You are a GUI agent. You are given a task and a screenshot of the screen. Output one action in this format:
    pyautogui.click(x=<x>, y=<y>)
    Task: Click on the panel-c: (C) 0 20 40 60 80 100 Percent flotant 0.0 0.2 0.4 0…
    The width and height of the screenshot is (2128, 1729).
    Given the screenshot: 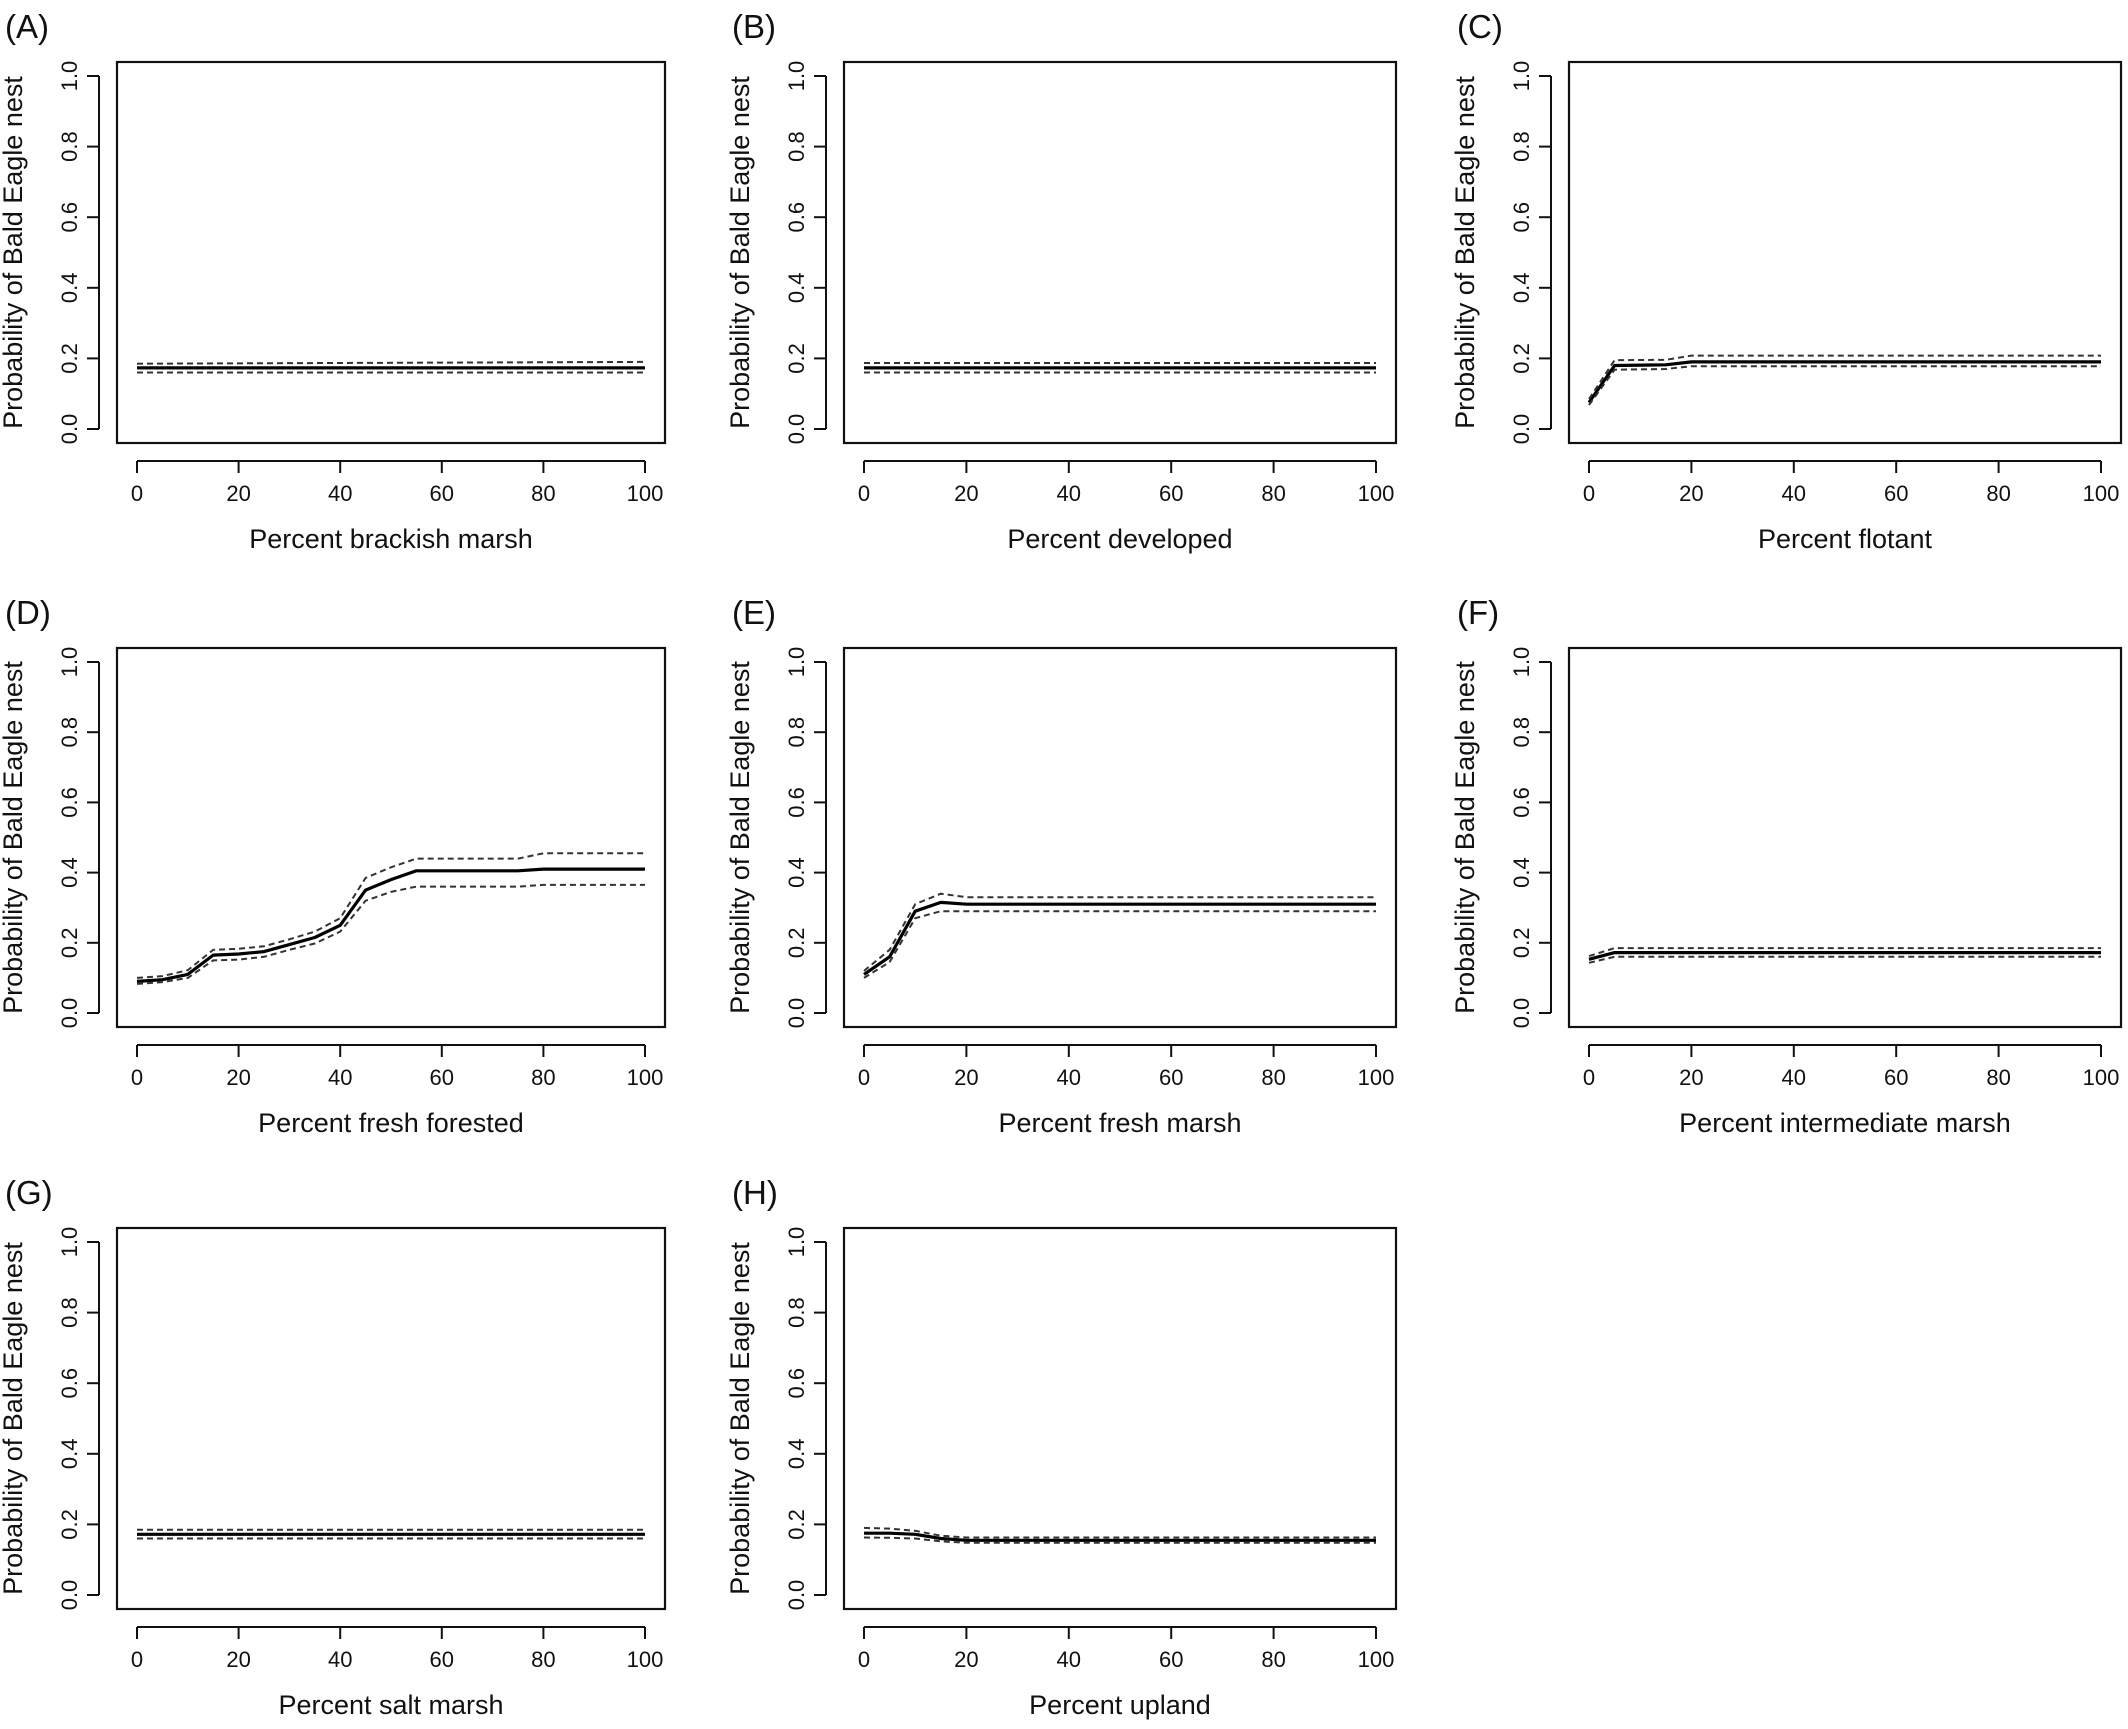 What is the action you would take?
    pyautogui.click(x=1786, y=281)
    